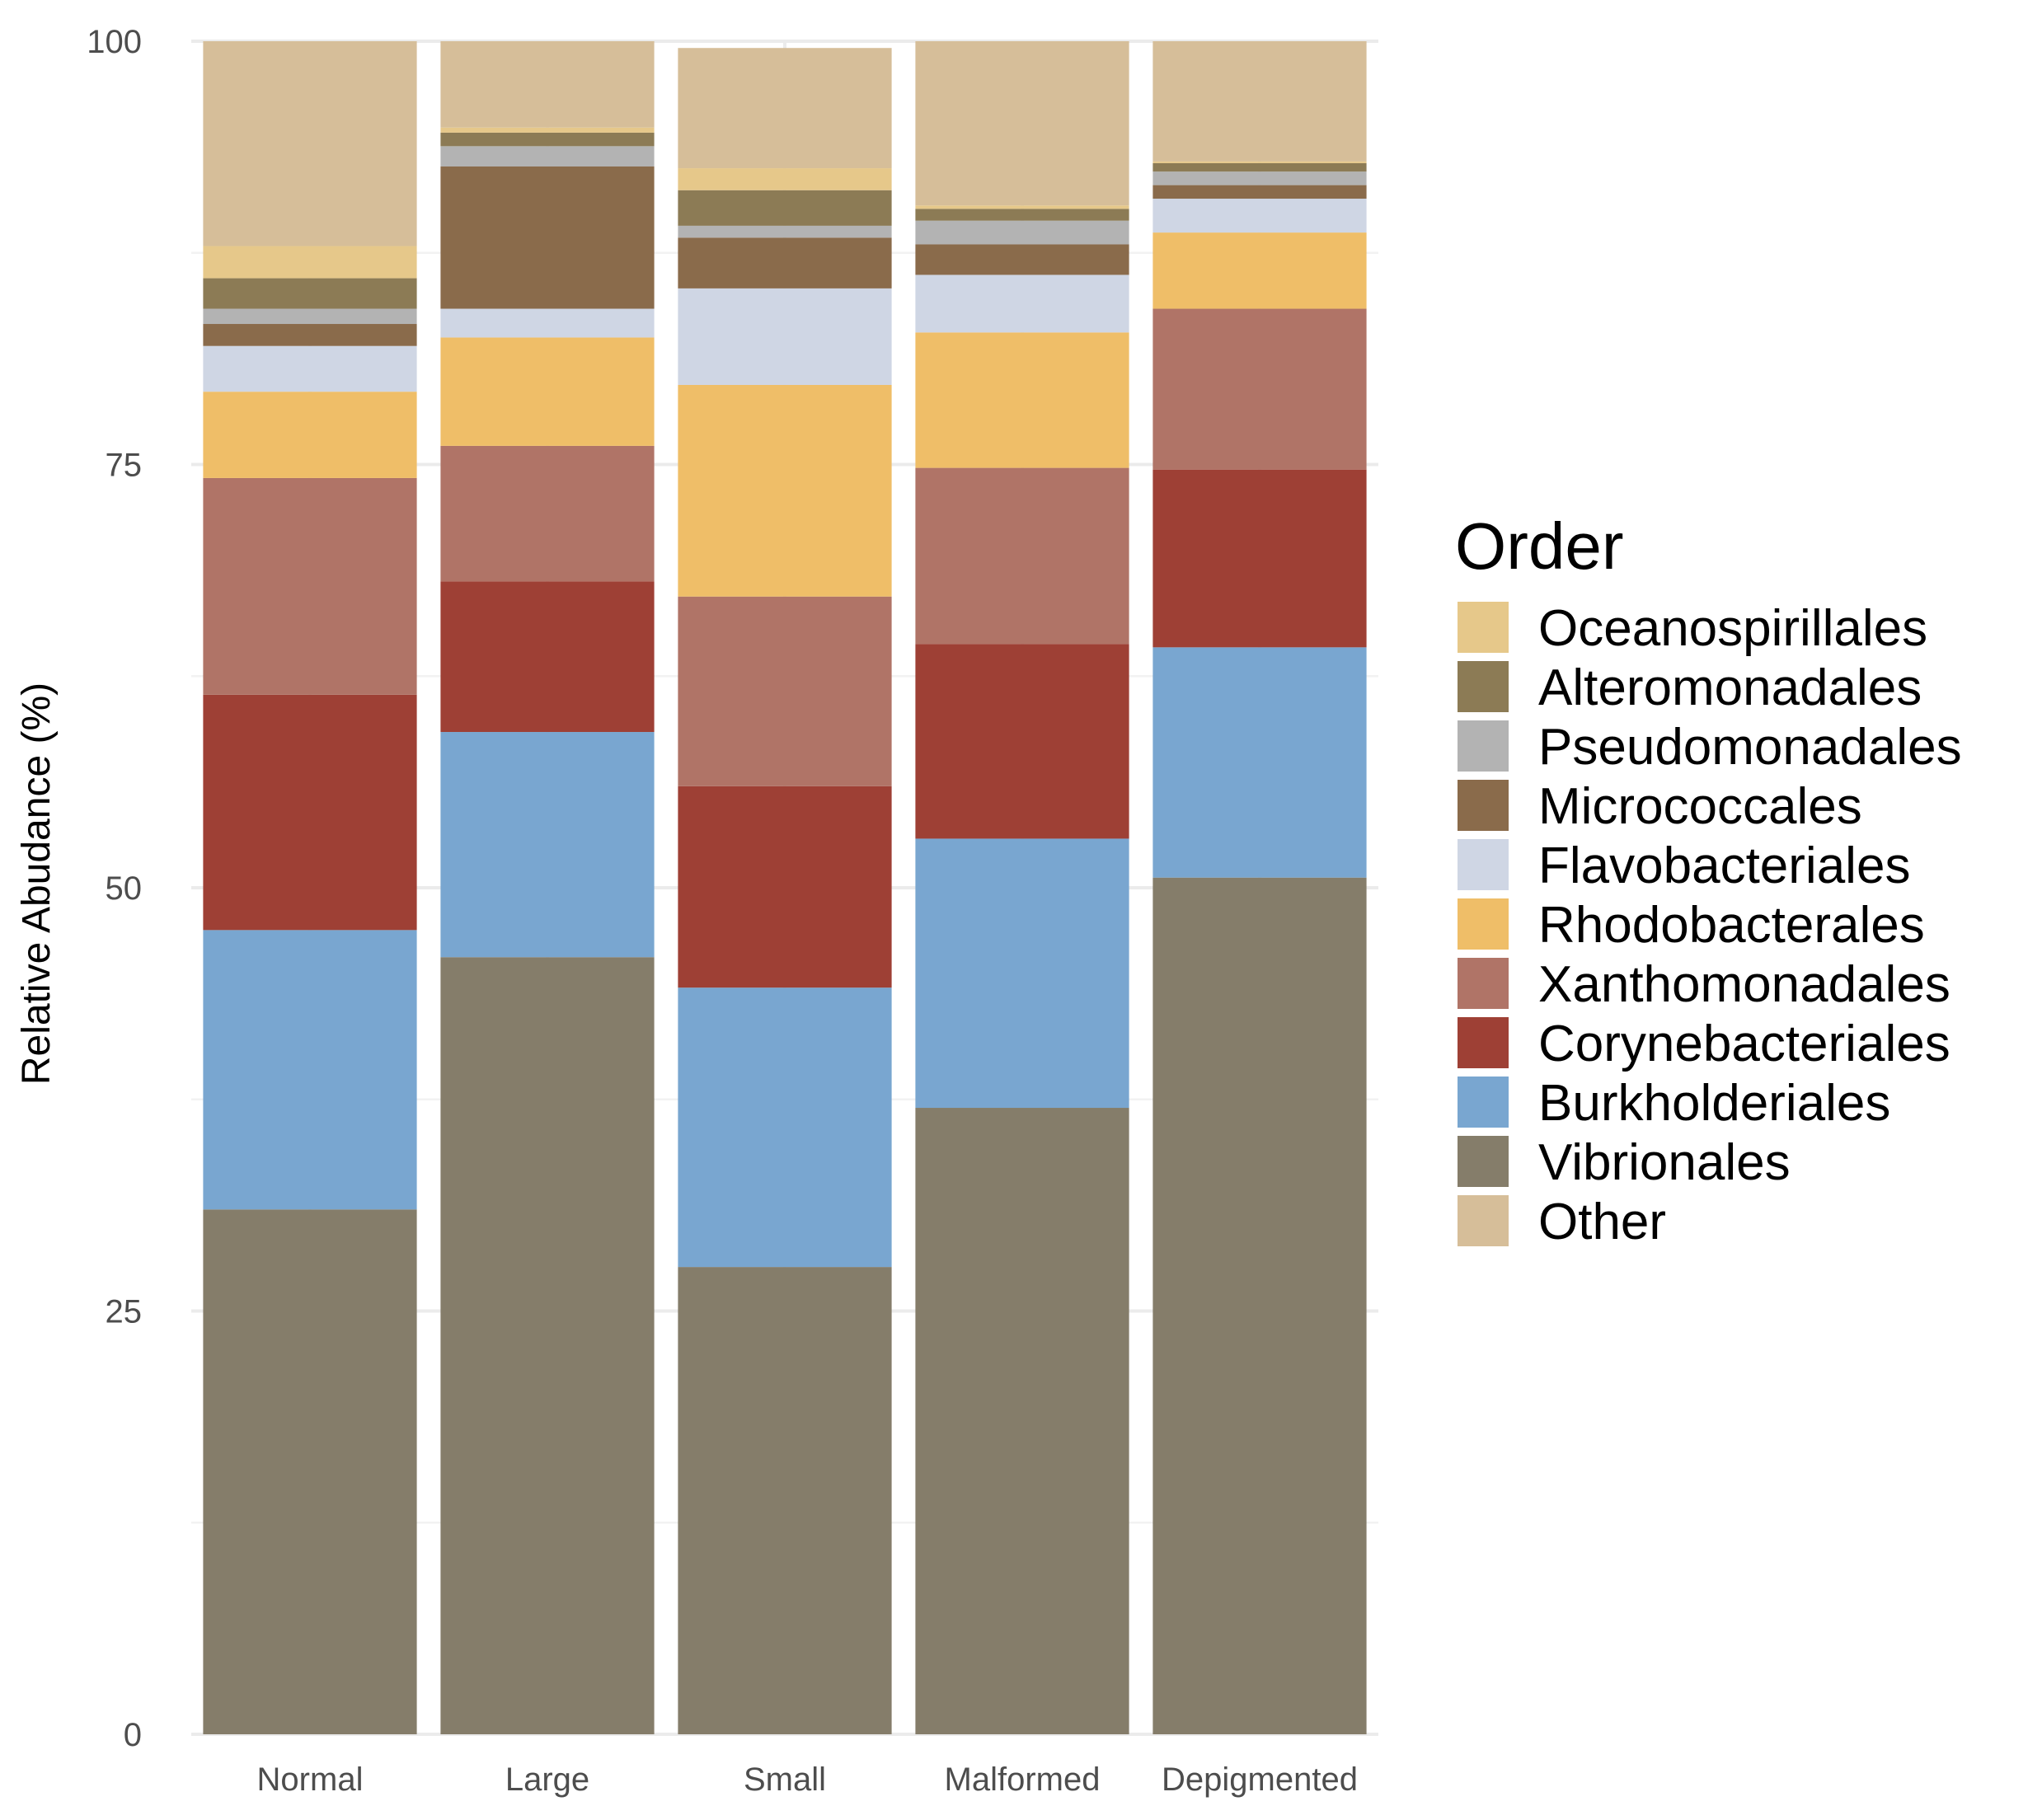  I want to click on bar-depigmented-micrococcales, so click(1259, 192).